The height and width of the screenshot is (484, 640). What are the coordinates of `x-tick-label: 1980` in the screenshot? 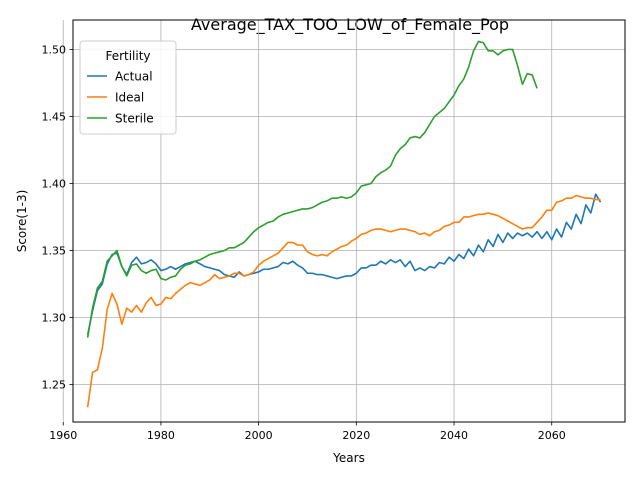 It's located at (161, 435).